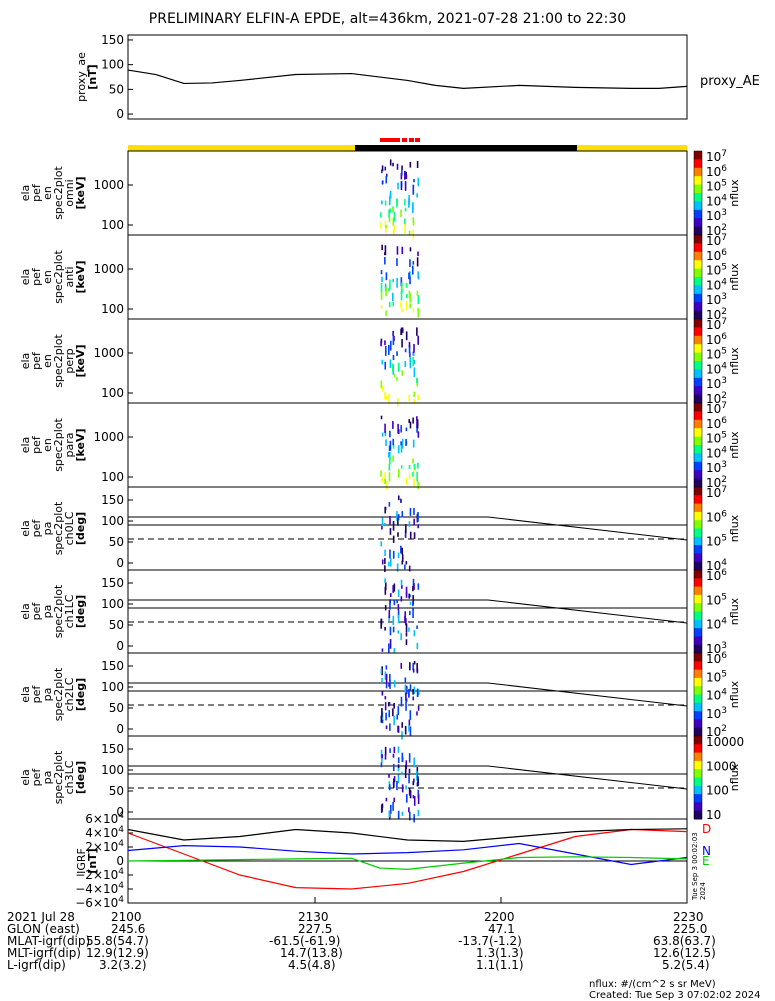 The width and height of the screenshot is (775, 1001). I want to click on para-ylabel-line: para, so click(69, 445).